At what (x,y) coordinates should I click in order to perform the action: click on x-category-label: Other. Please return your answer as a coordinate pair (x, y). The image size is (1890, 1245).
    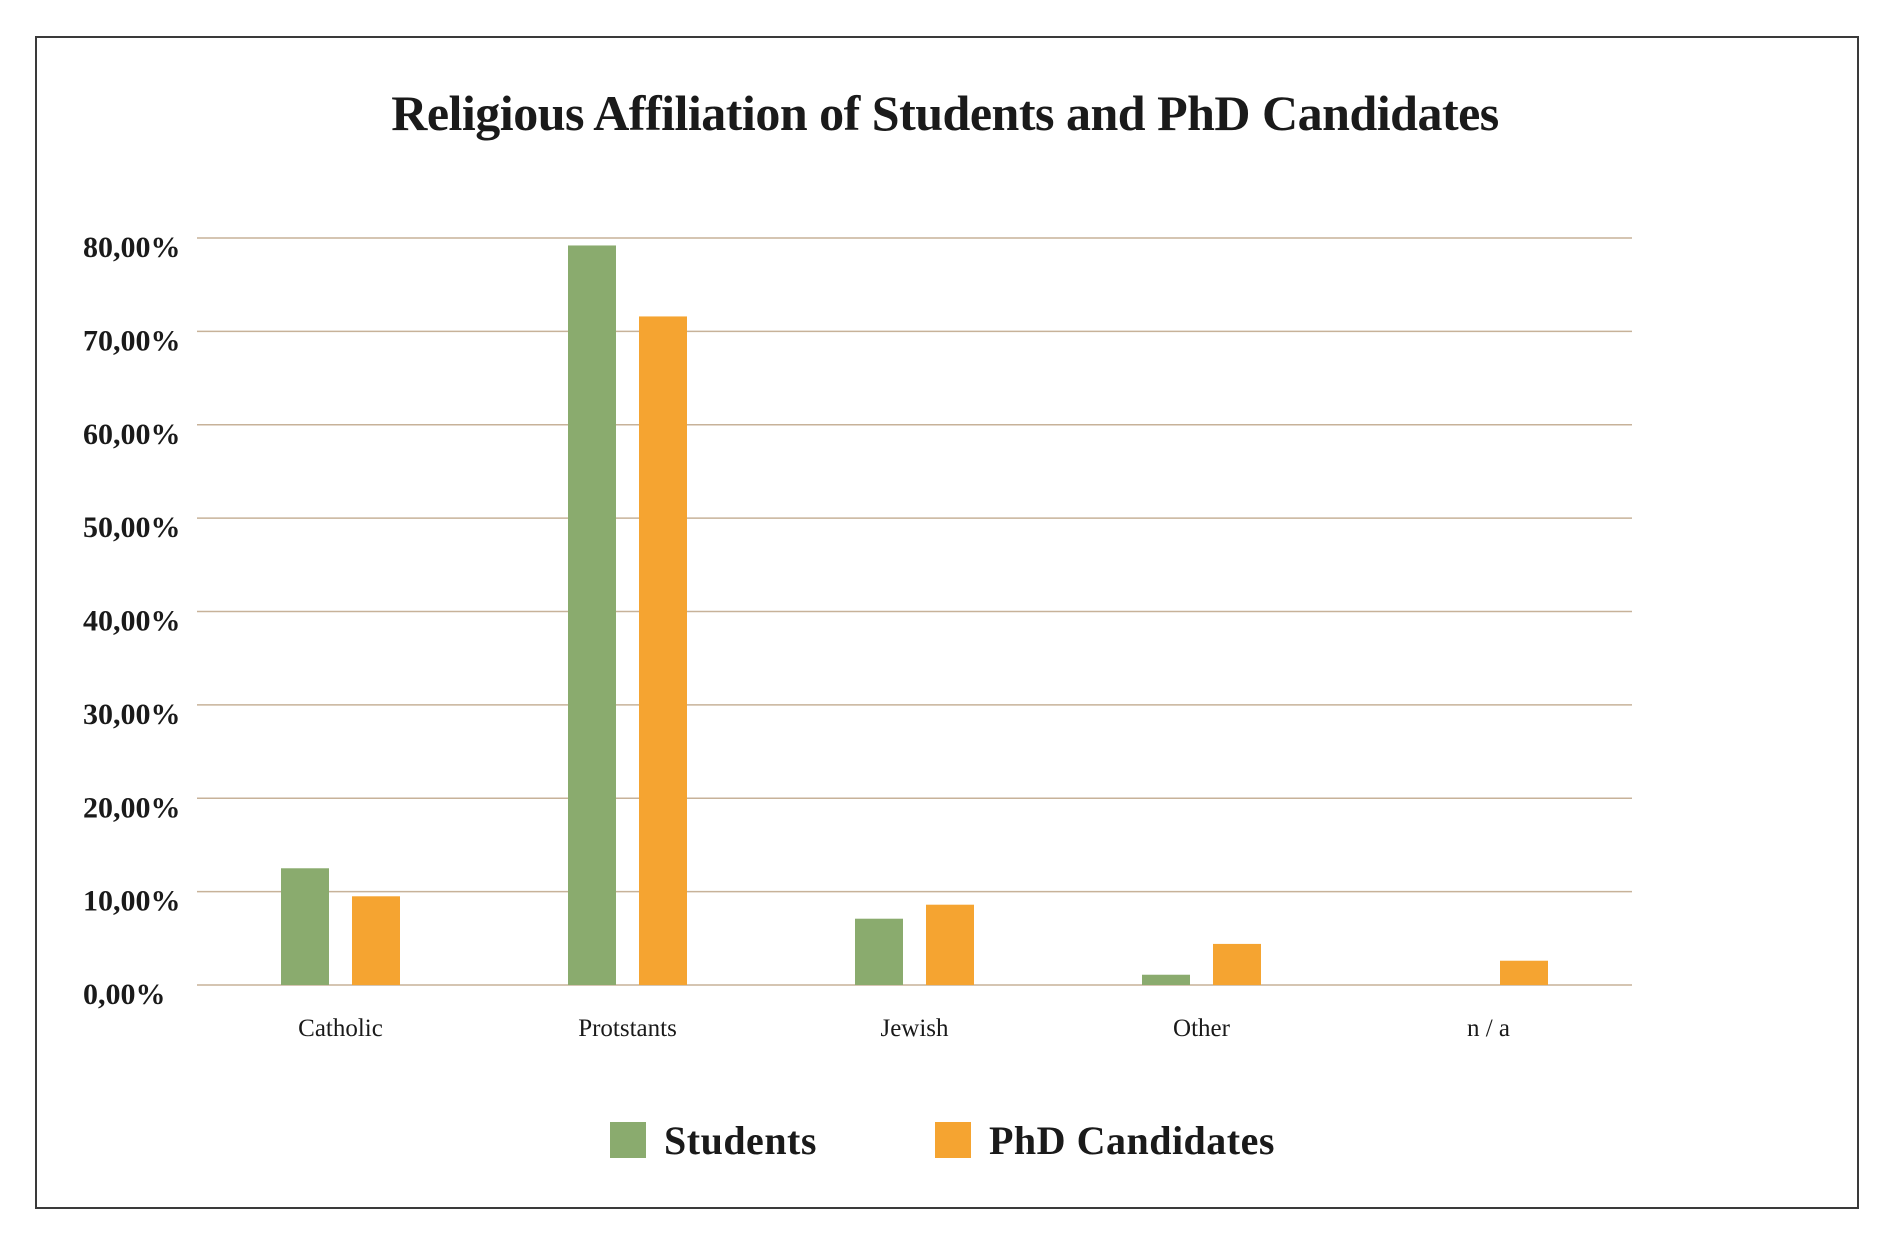
    Looking at the image, I should click on (1202, 1028).